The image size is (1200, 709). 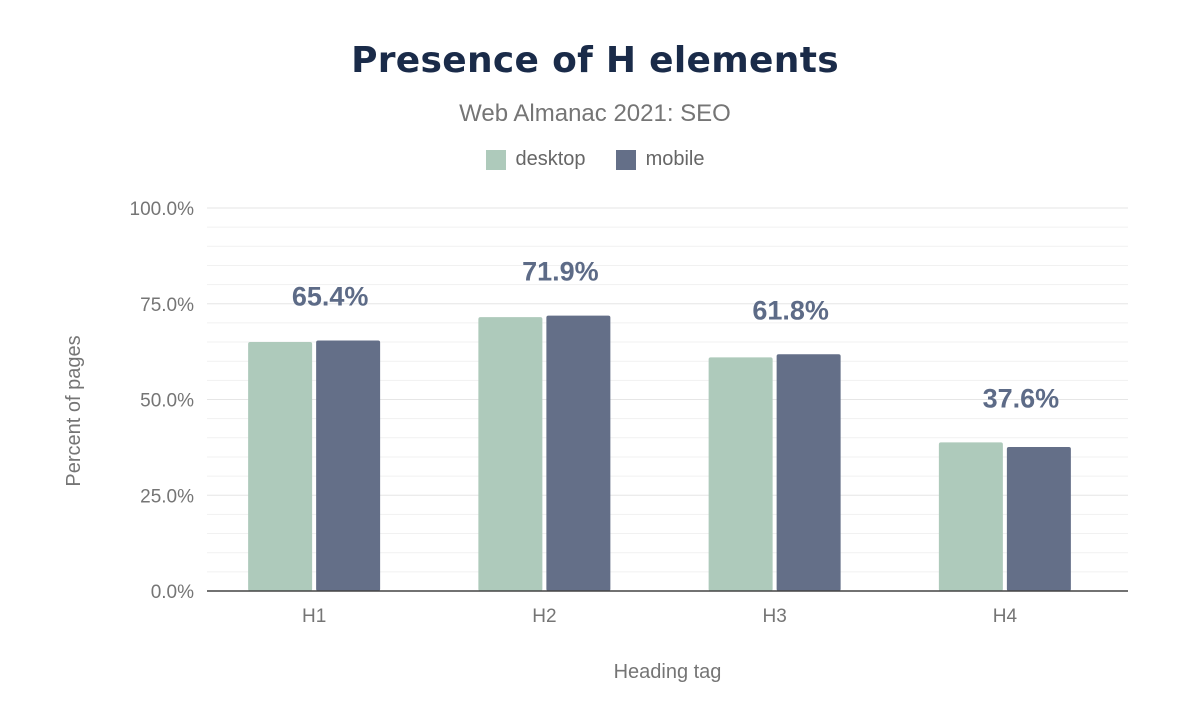 What do you see at coordinates (510, 454) in the screenshot?
I see `bar-desktop-h2` at bounding box center [510, 454].